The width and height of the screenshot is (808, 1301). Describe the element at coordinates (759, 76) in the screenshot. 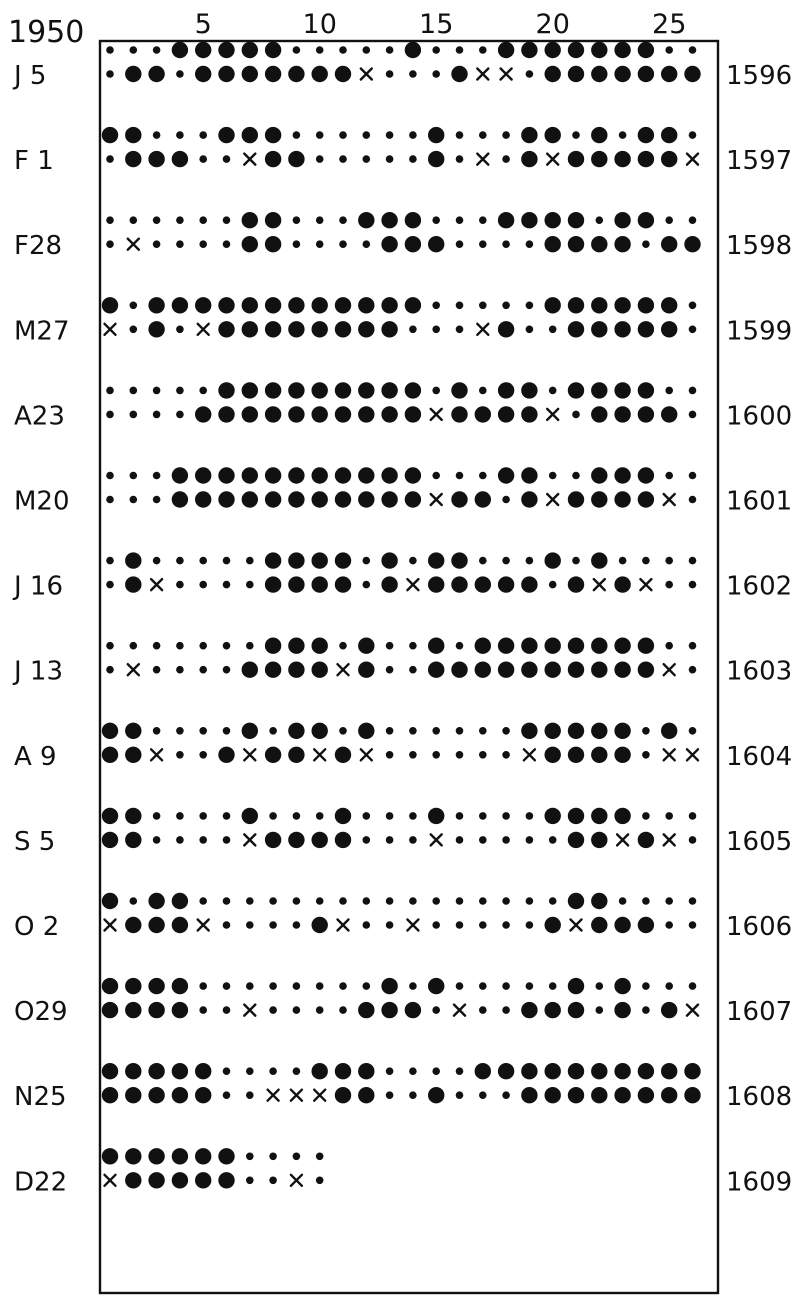

I see `rotation-number: 1596` at that location.